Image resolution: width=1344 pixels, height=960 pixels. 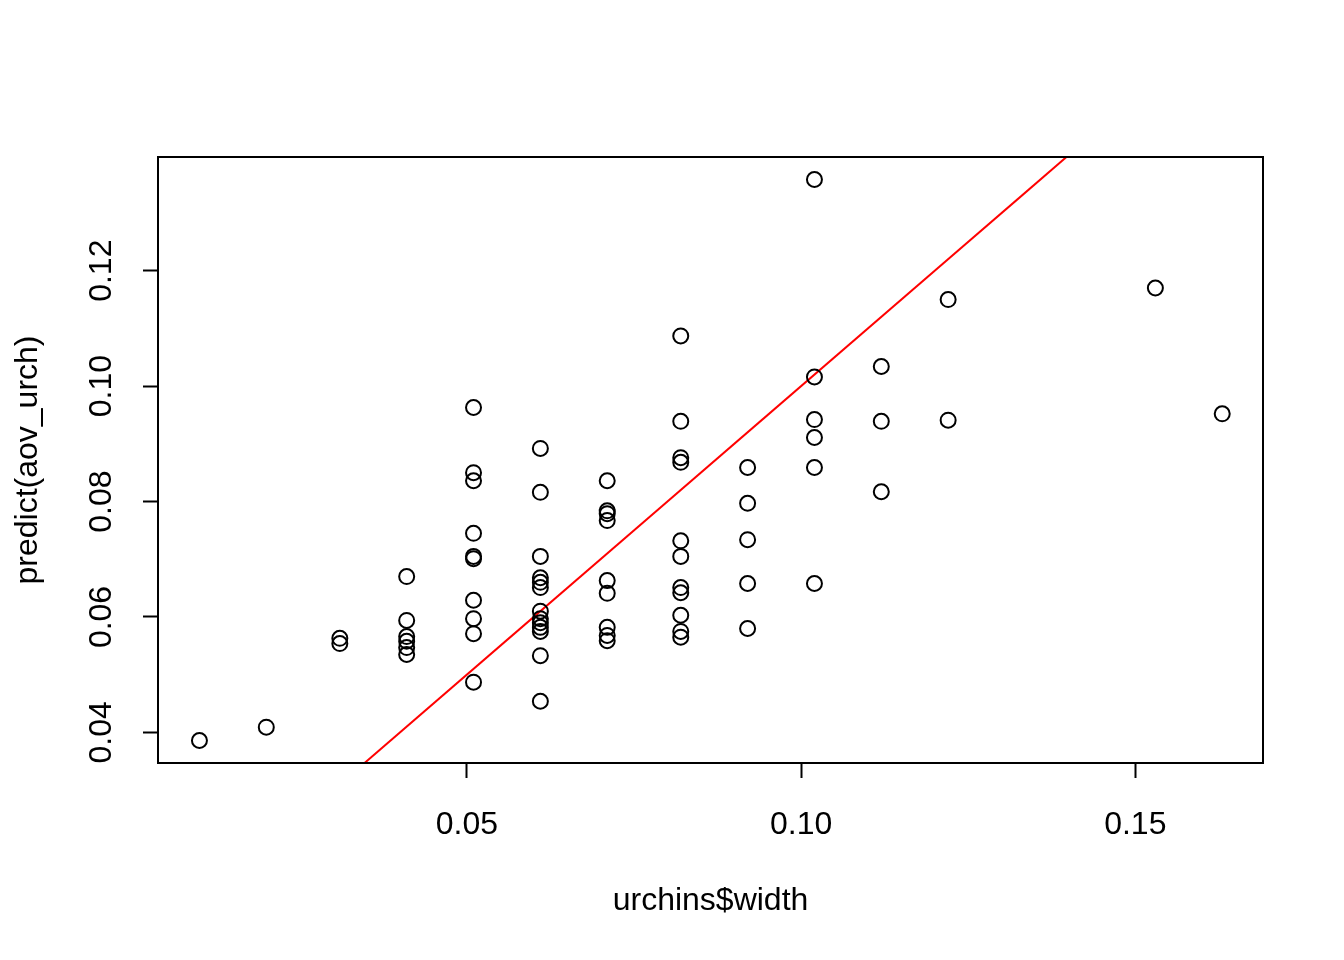 What do you see at coordinates (801, 823) in the screenshot?
I see `x-tick-label: 0.10` at bounding box center [801, 823].